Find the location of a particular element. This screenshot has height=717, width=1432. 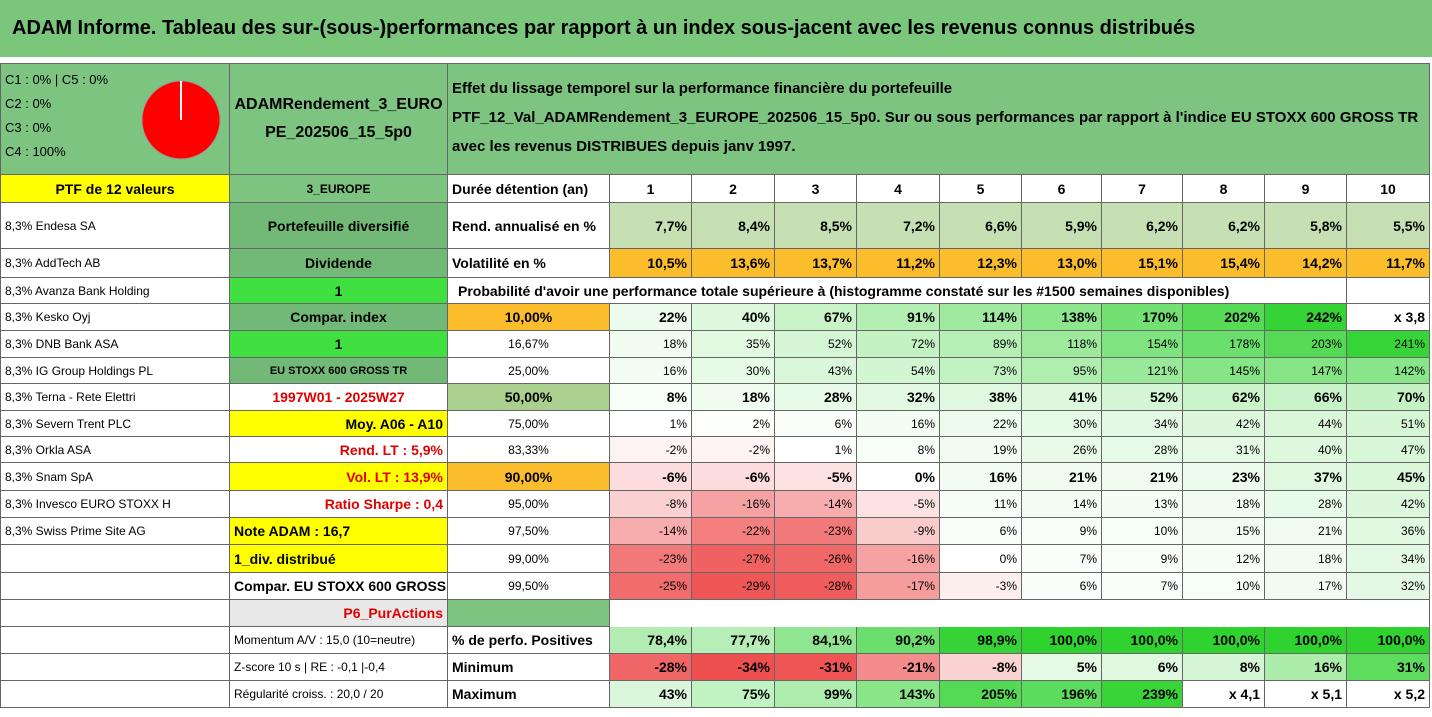

cell-text: 10,5% is located at coordinates (667, 263).